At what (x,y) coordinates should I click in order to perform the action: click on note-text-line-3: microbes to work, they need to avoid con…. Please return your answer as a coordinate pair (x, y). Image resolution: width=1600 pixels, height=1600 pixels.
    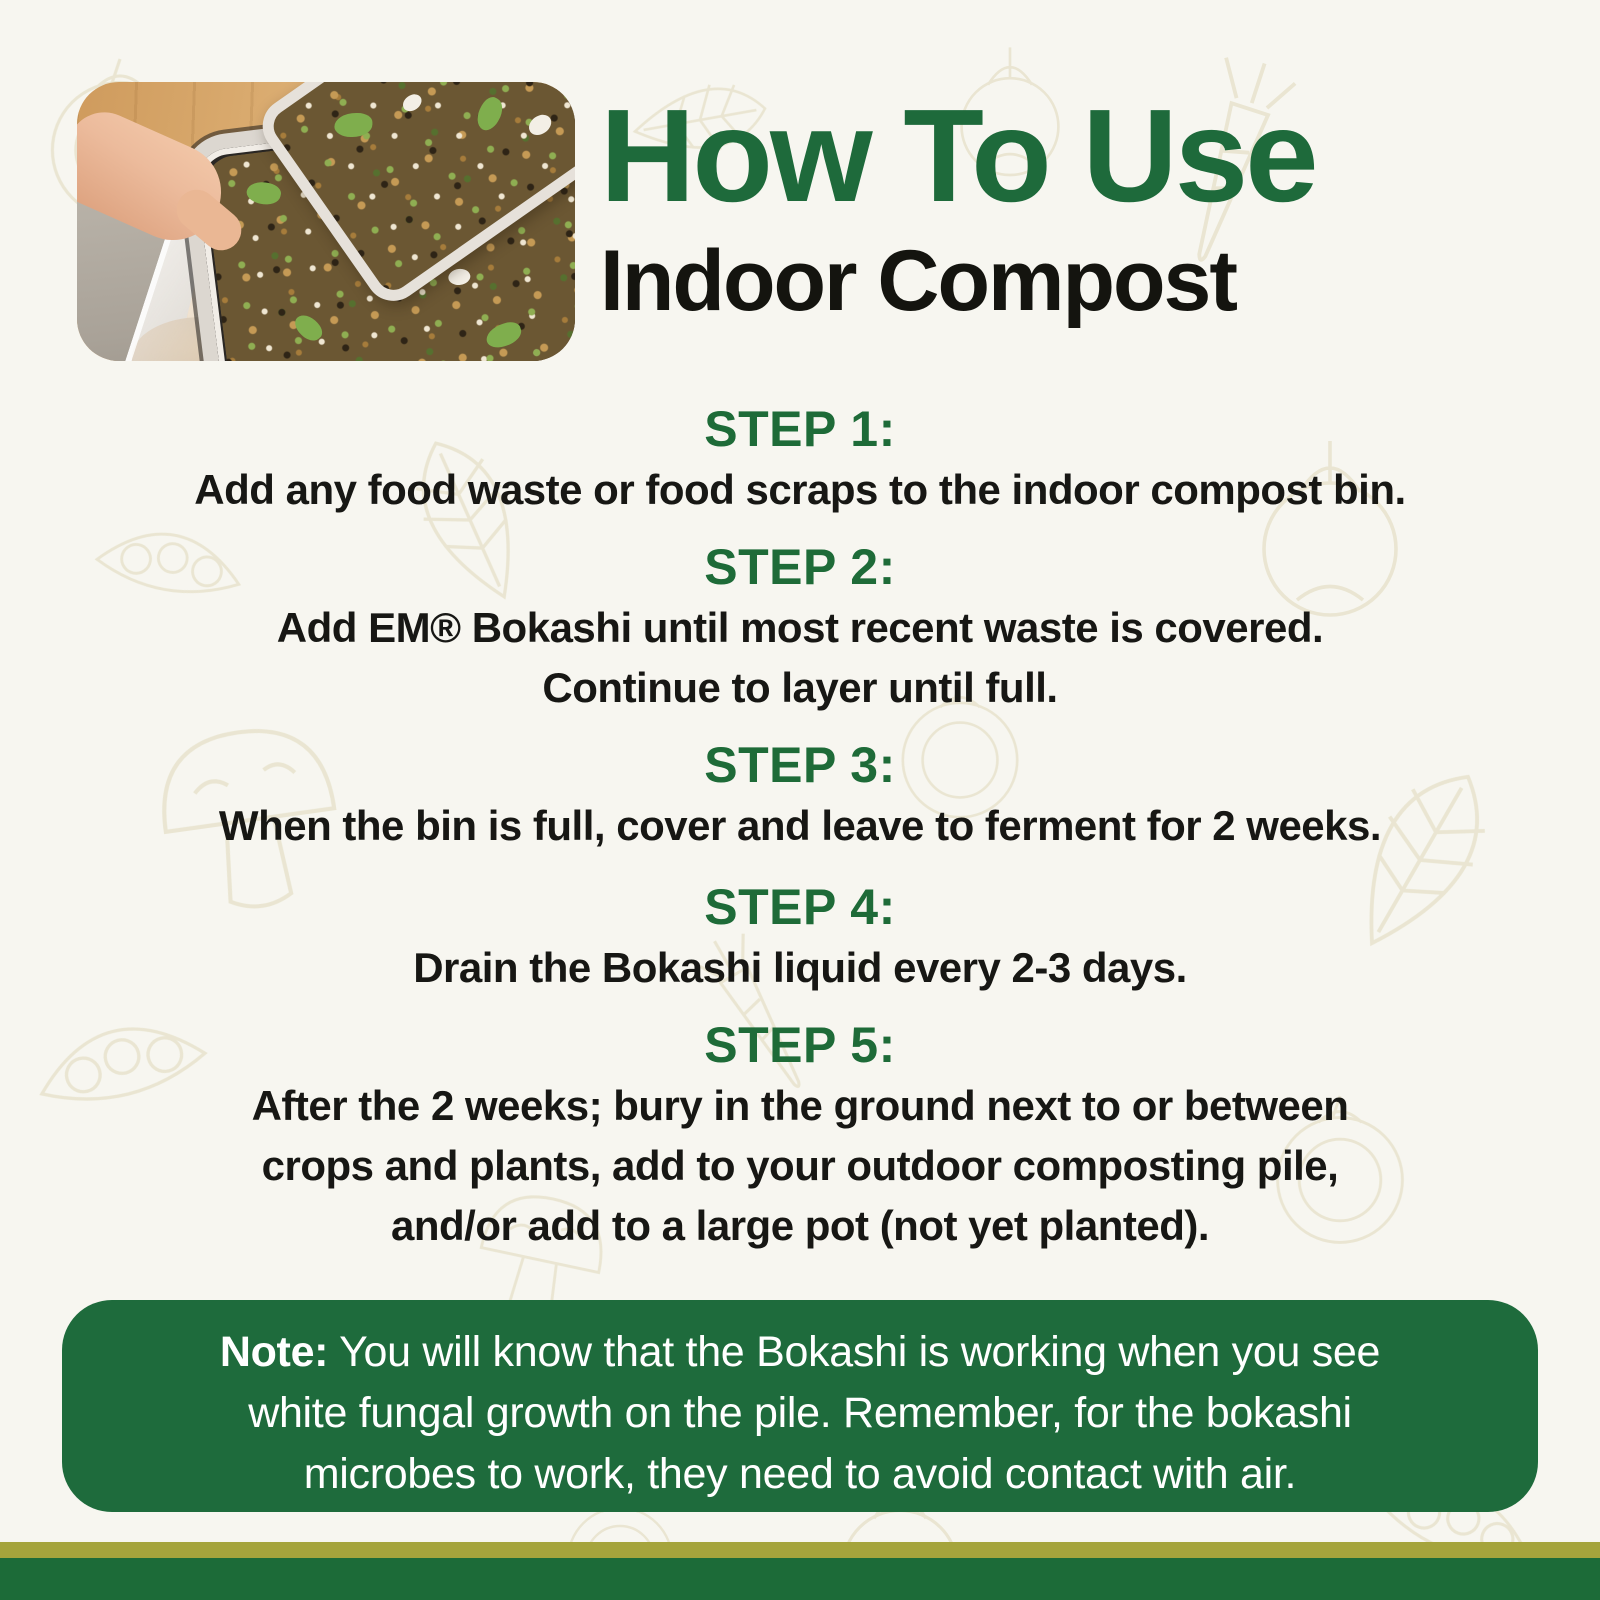
    Looking at the image, I should click on (800, 1474).